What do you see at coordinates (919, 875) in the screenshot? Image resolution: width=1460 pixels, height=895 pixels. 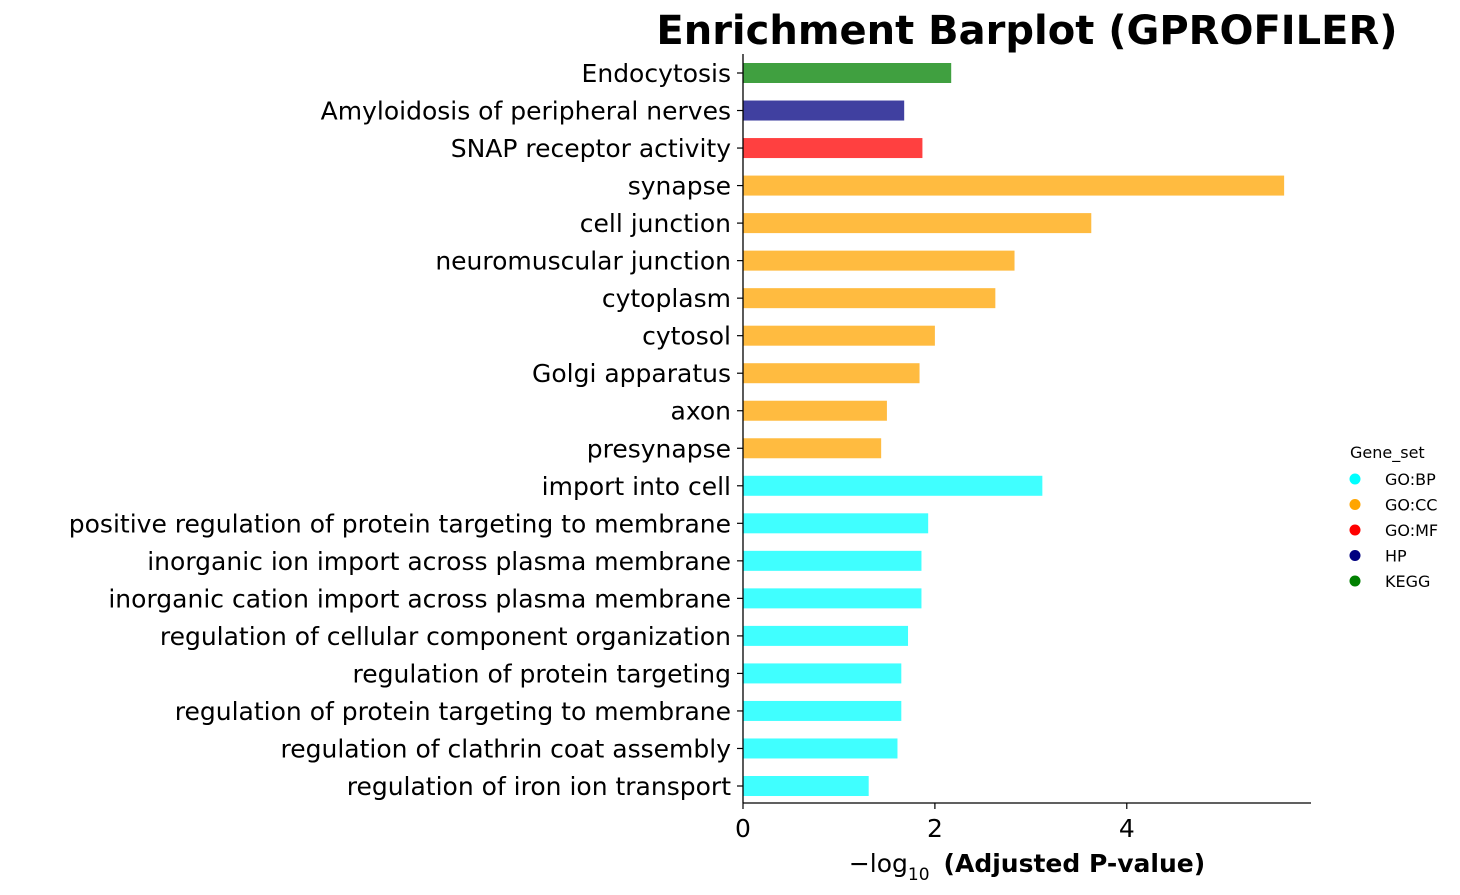 I see `x-axis-label-subscript: 10` at bounding box center [919, 875].